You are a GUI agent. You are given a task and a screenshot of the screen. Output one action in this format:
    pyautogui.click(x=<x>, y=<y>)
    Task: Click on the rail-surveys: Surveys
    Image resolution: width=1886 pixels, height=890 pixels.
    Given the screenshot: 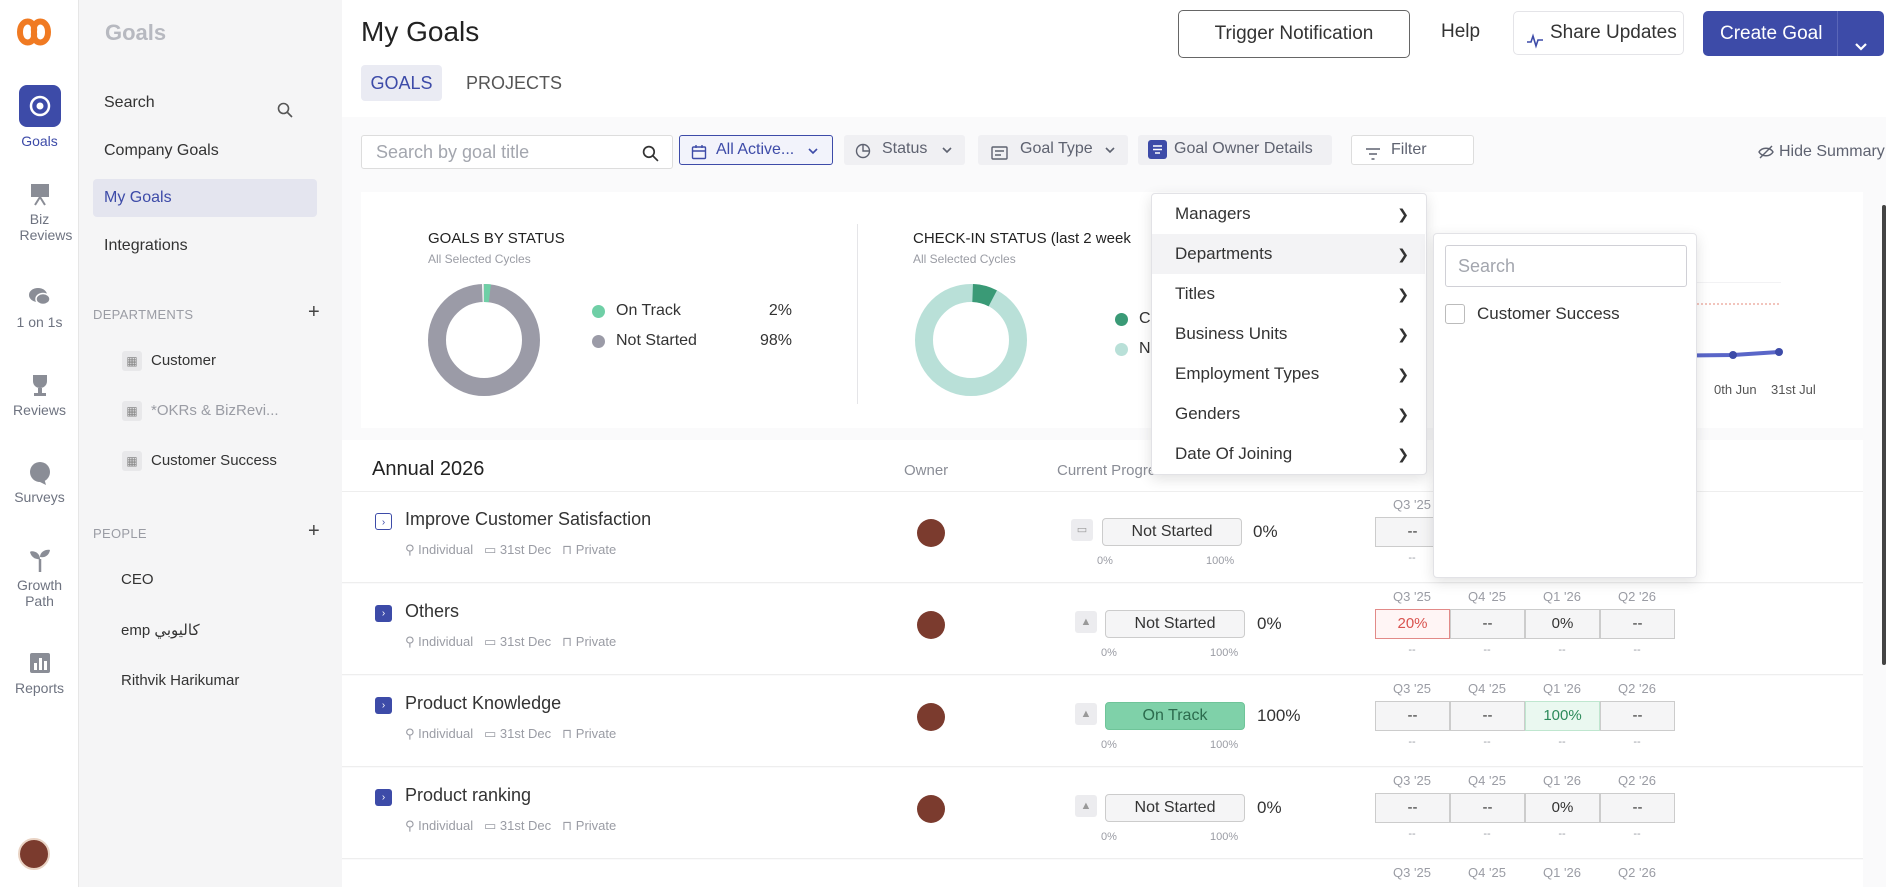 What is the action you would take?
    pyautogui.click(x=39, y=482)
    